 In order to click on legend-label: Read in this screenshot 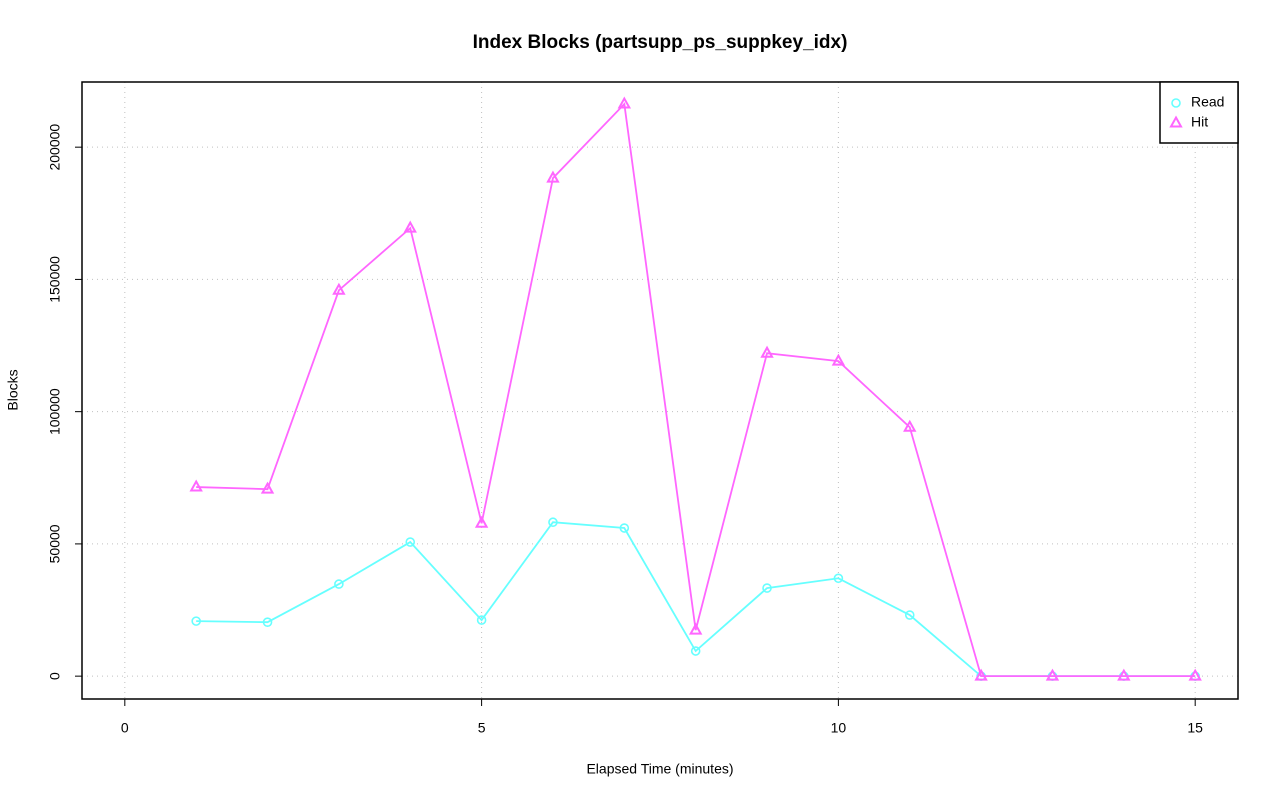, I will do `click(1207, 102)`.